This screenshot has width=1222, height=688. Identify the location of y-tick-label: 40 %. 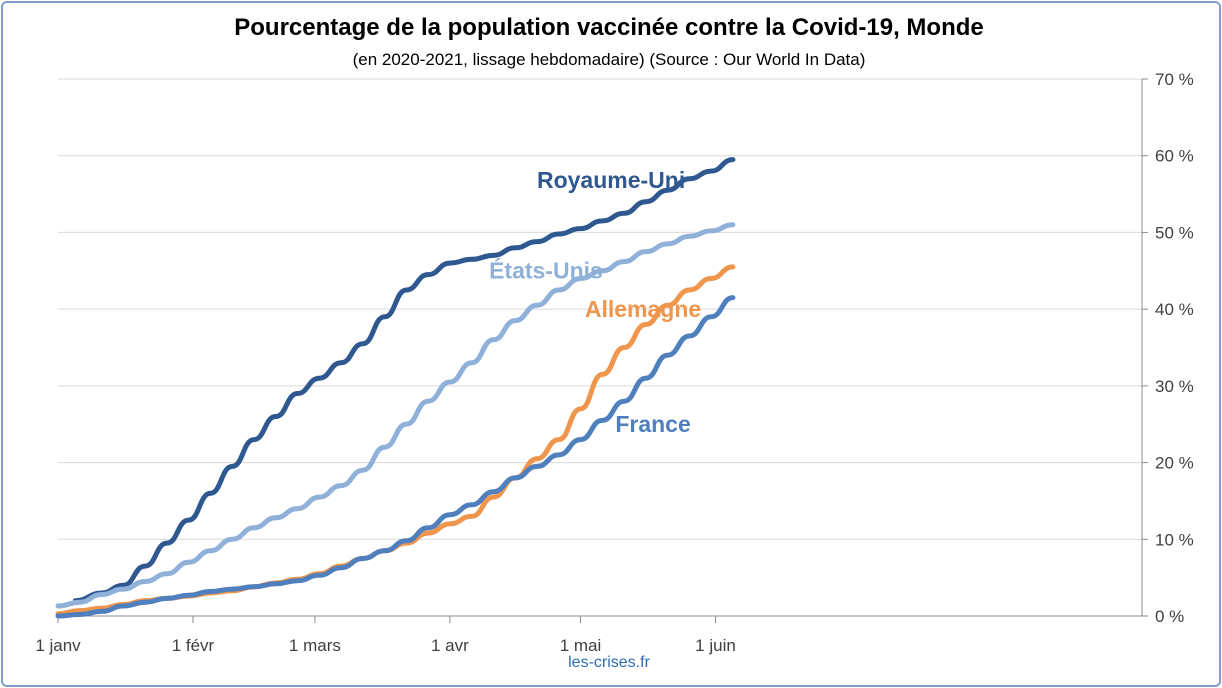
(1174, 309).